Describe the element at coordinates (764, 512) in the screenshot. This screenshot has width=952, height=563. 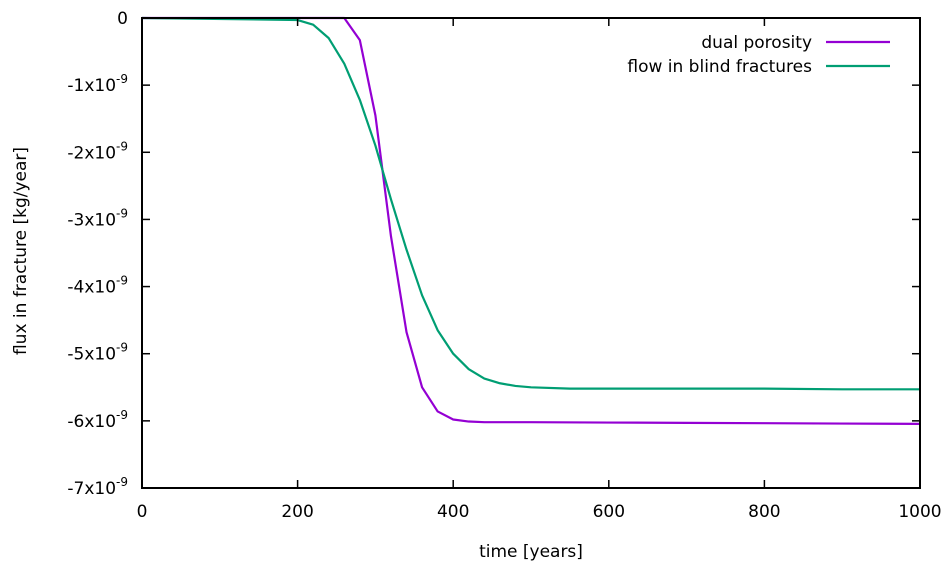
I see `x-tick-label: 800` at that location.